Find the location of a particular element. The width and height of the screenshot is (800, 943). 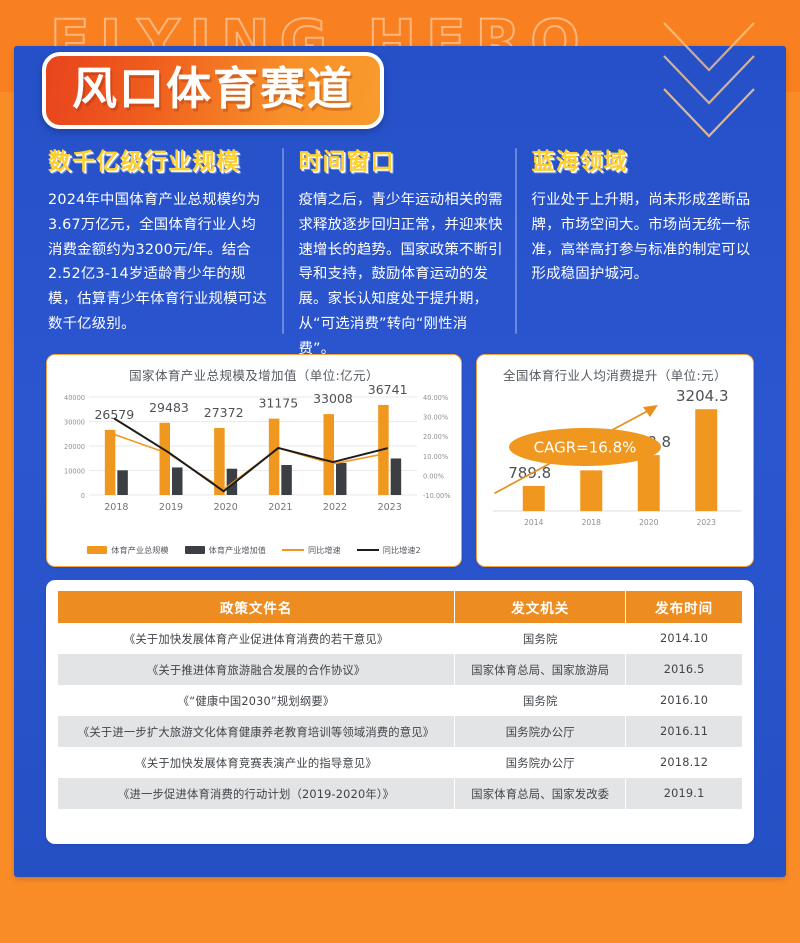

legend-label: 体育产业总规模 is located at coordinates (140, 550).